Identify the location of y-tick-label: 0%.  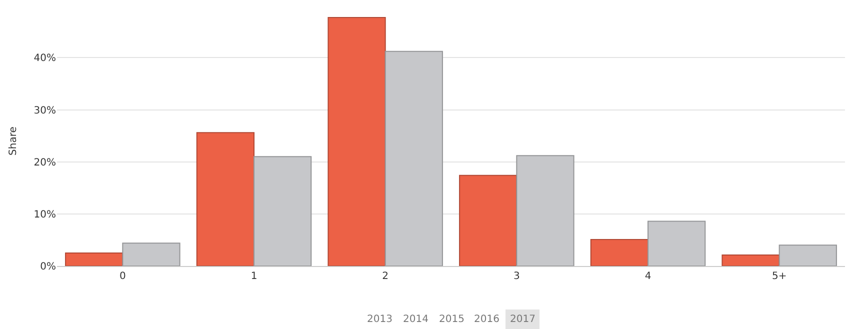
(48, 267).